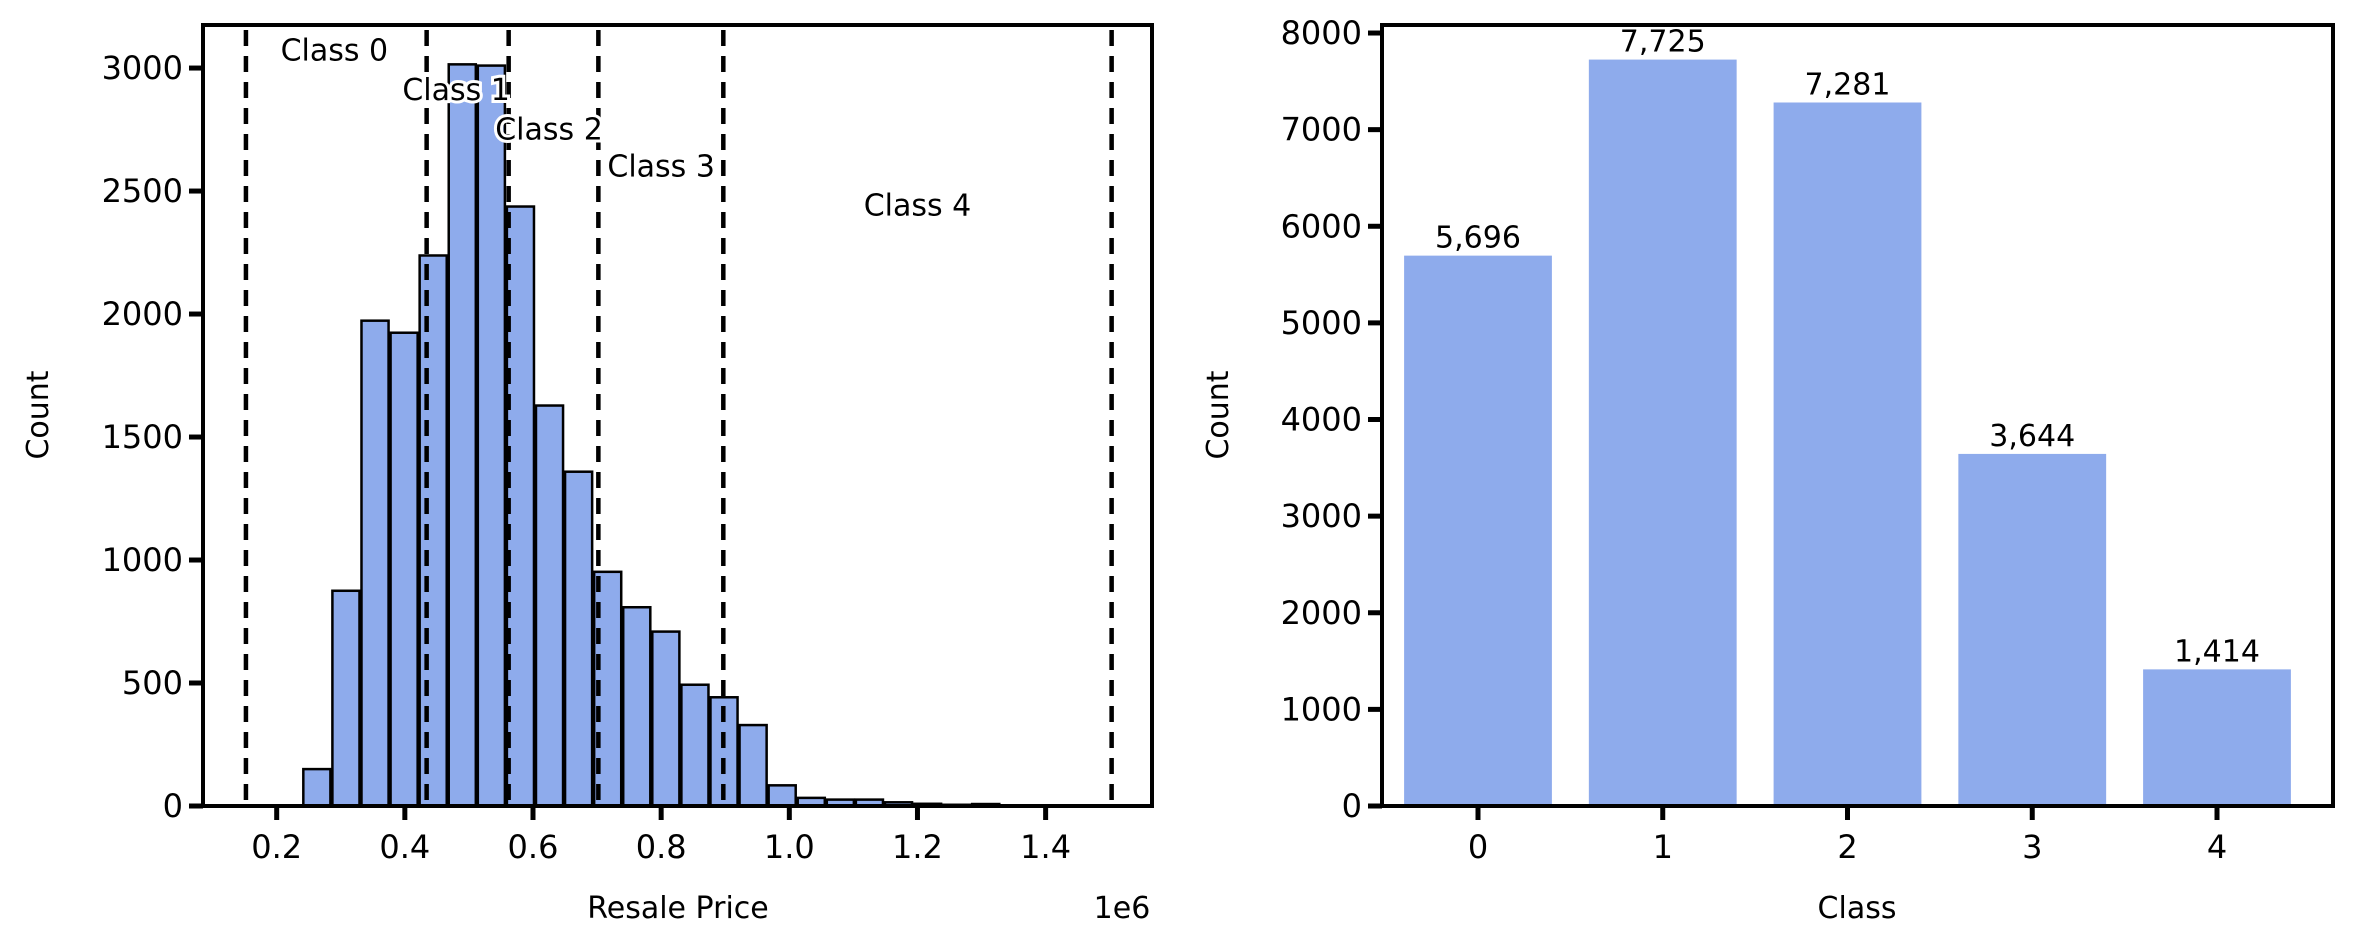 This screenshot has width=2353, height=950. What do you see at coordinates (1848, 84) in the screenshot?
I see `bar-value-label: 7,281` at bounding box center [1848, 84].